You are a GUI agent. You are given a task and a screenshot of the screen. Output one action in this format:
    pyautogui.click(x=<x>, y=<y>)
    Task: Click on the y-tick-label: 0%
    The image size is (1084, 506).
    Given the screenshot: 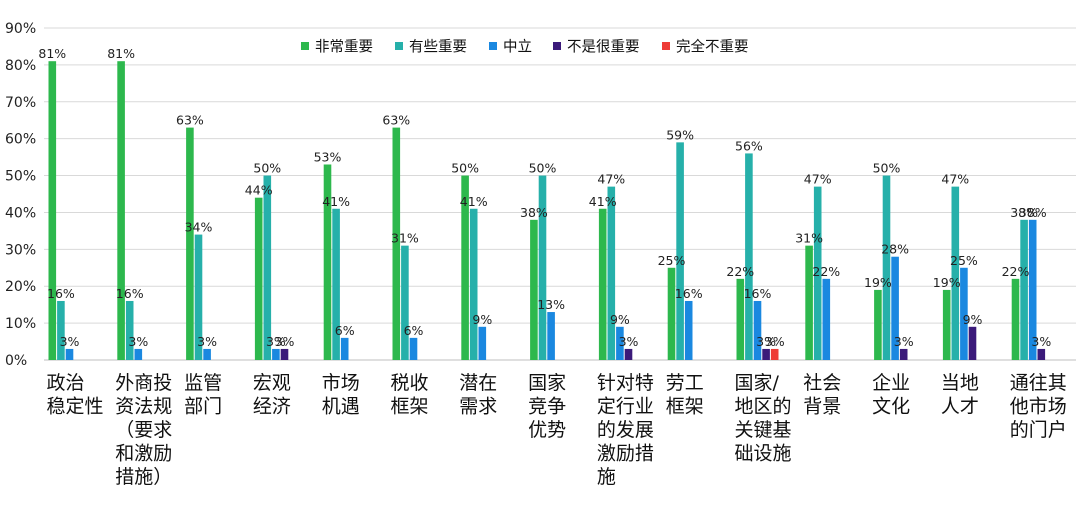 What is the action you would take?
    pyautogui.click(x=16, y=361)
    